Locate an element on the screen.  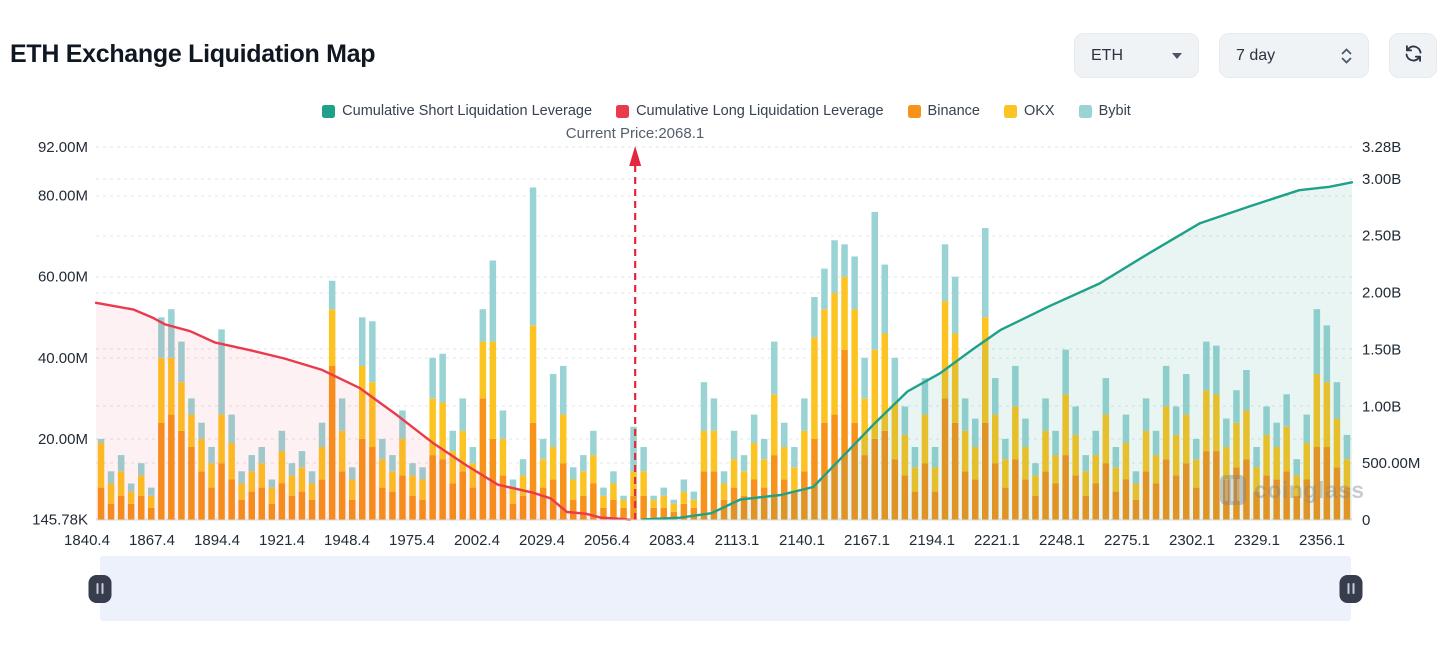
legend-item-long-leverage: Cumulative Long Liquidation Leverage is located at coordinates (750, 111).